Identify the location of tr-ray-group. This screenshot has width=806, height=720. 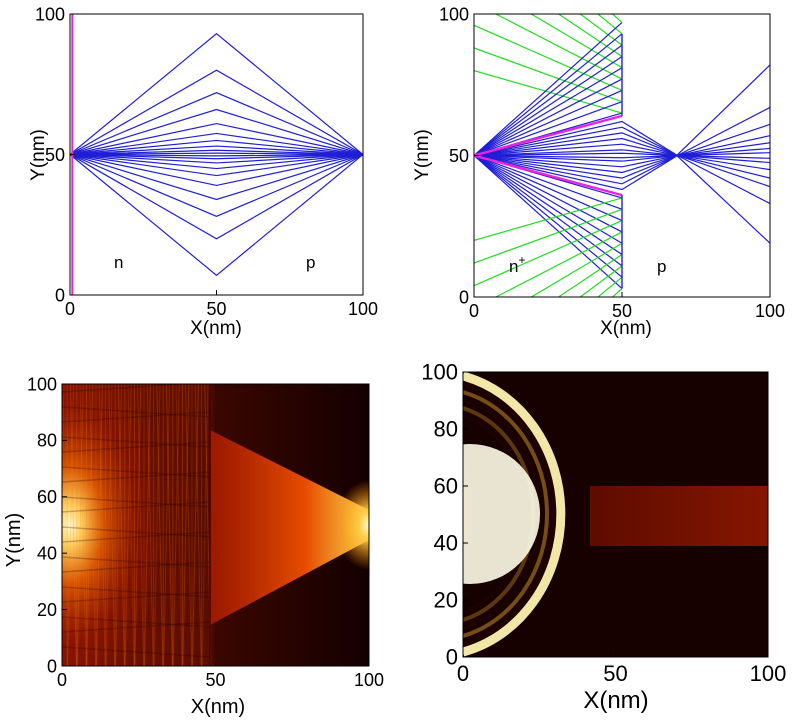
(622, 155).